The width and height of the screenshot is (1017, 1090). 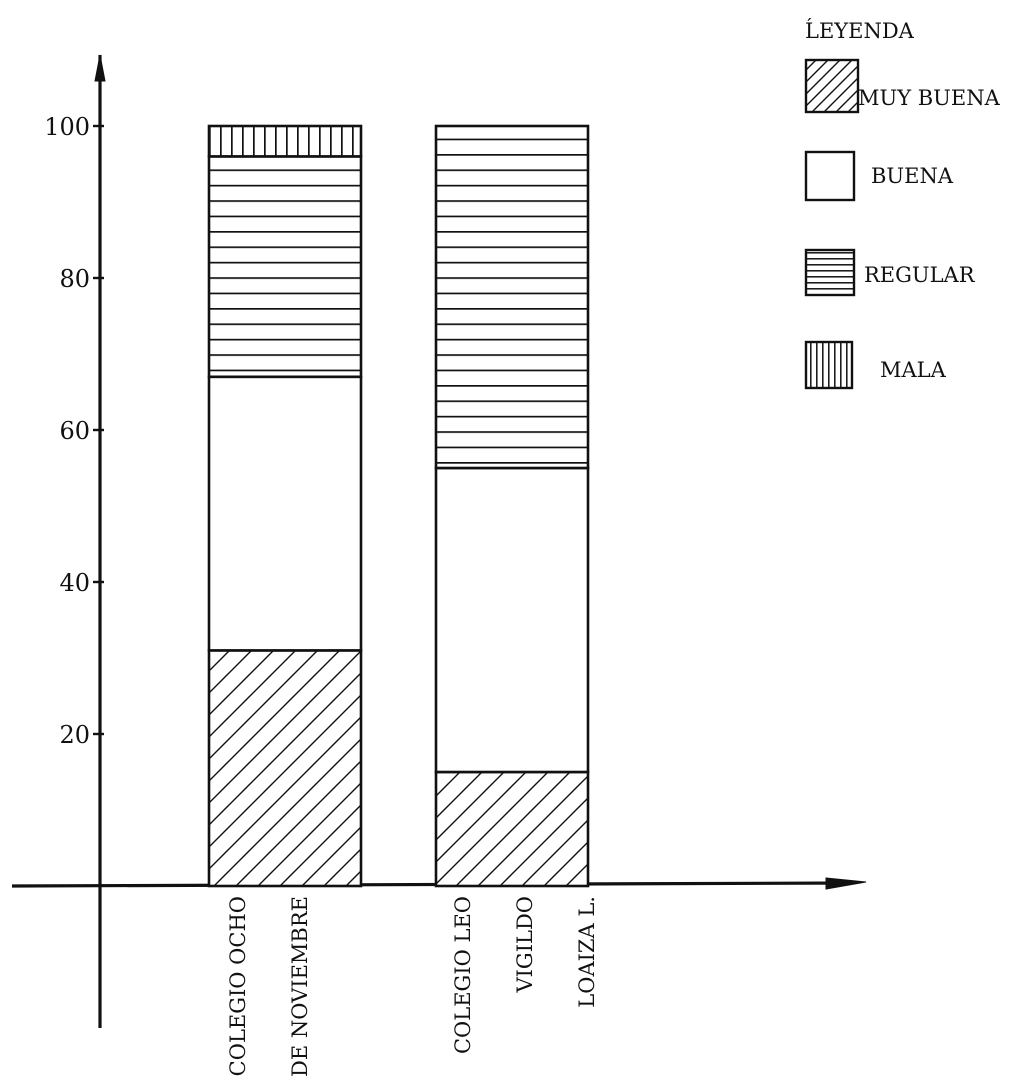 What do you see at coordinates (929, 98) in the screenshot?
I see `legend-label-muy-buena: MUY BUENA` at bounding box center [929, 98].